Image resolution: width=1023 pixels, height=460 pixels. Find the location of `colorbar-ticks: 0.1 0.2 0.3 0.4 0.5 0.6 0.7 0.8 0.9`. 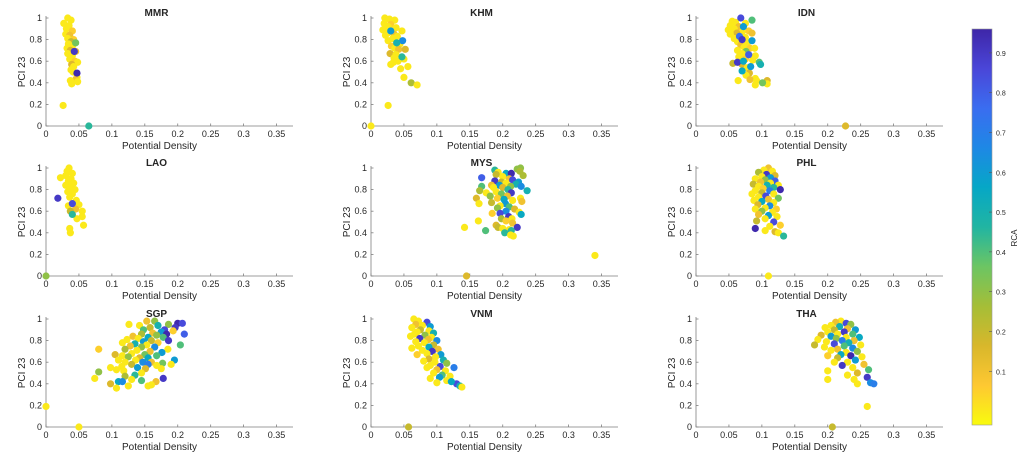

colorbar-ticks: 0.1 0.2 0.3 0.4 0.5 0.6 0.7 0.8 0.9 is located at coordinates (997, 213).